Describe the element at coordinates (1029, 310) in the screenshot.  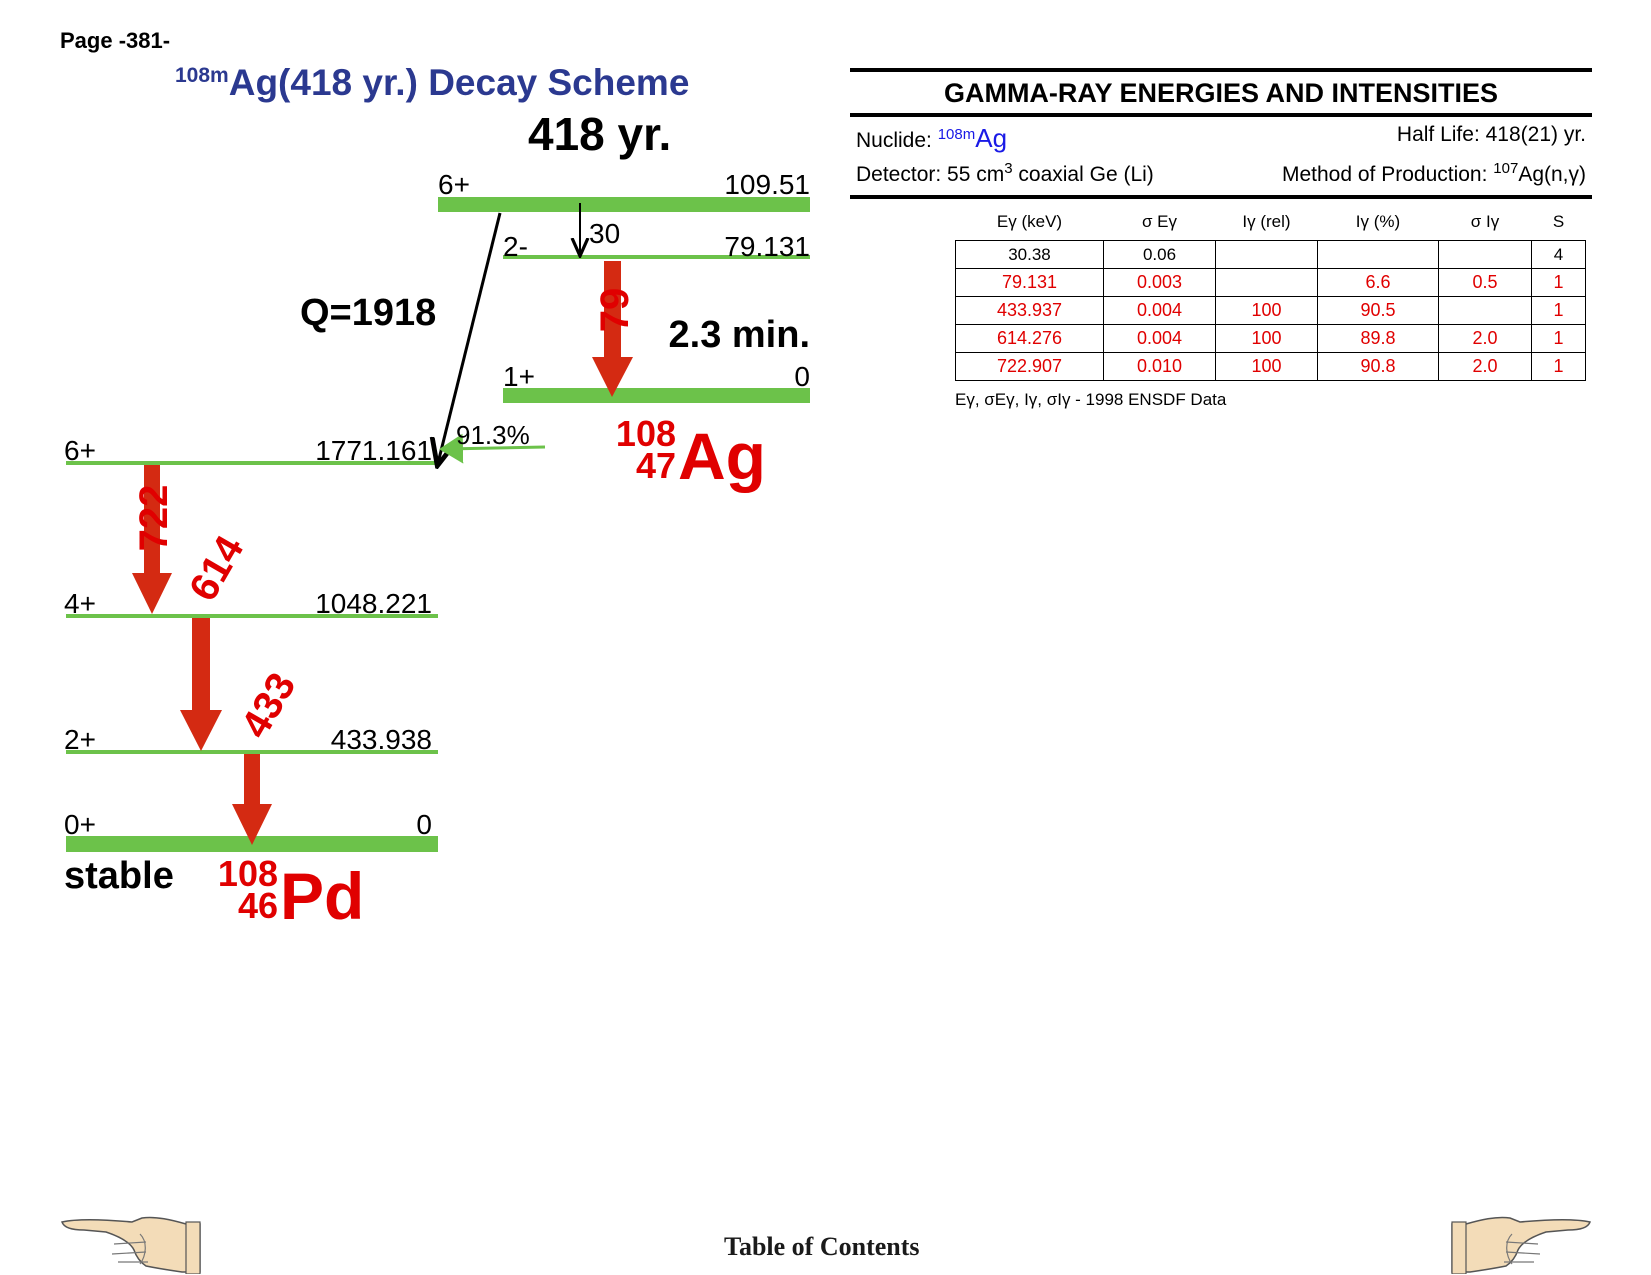
I see `table-cell: 433.937` at that location.